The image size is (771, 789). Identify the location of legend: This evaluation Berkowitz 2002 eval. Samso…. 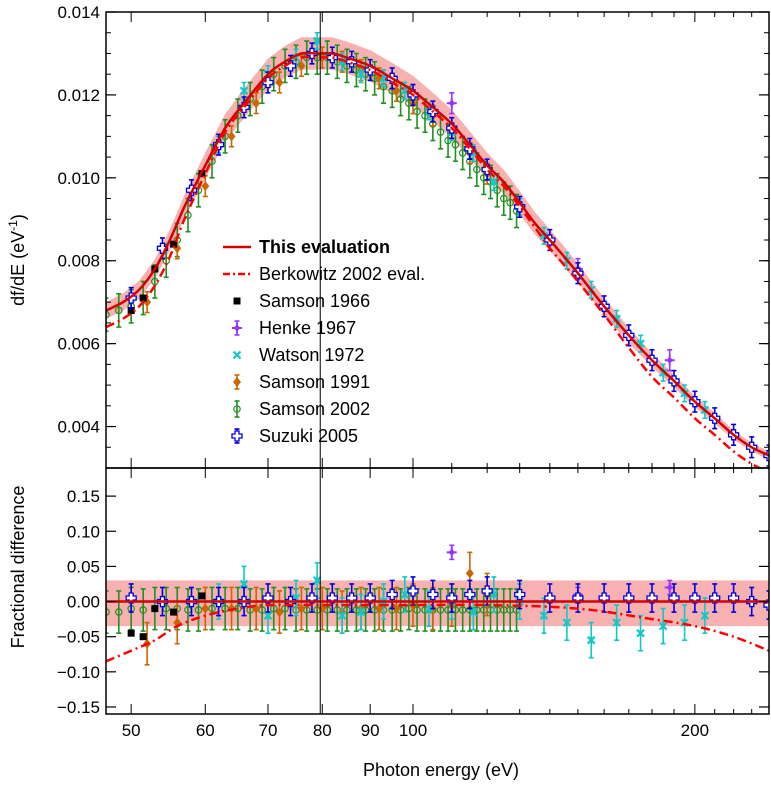
(324, 341).